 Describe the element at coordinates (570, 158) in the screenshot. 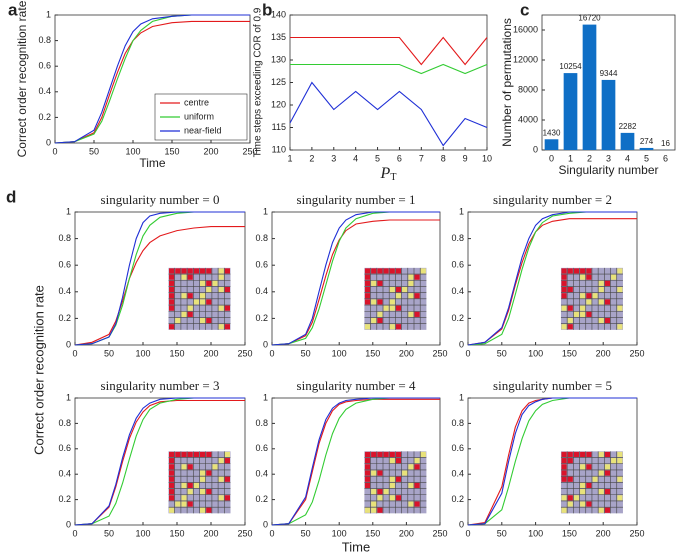

I see `x-tick-label: 1` at that location.